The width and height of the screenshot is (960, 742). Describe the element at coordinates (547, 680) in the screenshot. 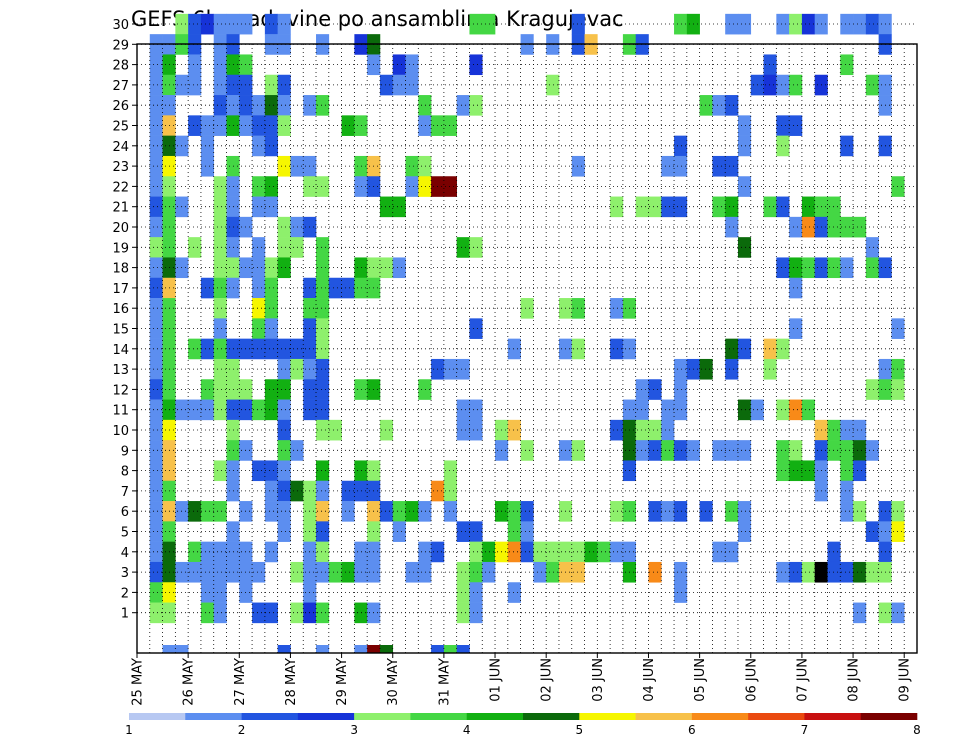

I see `x-tick-label: 02 JUN` at that location.